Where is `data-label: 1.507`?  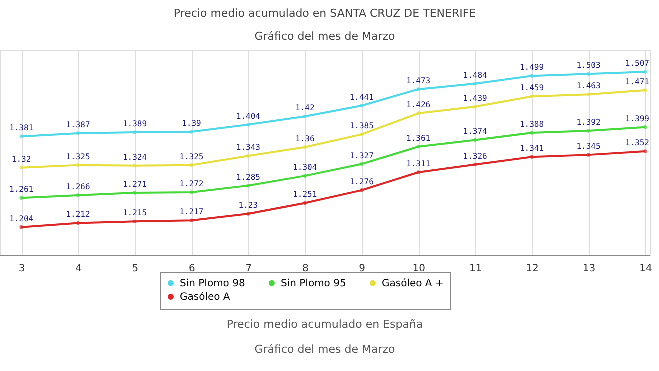 data-label: 1.507 is located at coordinates (637, 63).